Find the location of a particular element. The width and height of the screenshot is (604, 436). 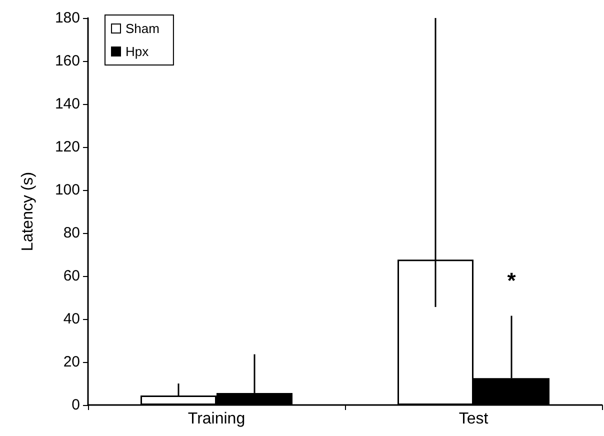

legend-label: Hpx is located at coordinates (138, 51).